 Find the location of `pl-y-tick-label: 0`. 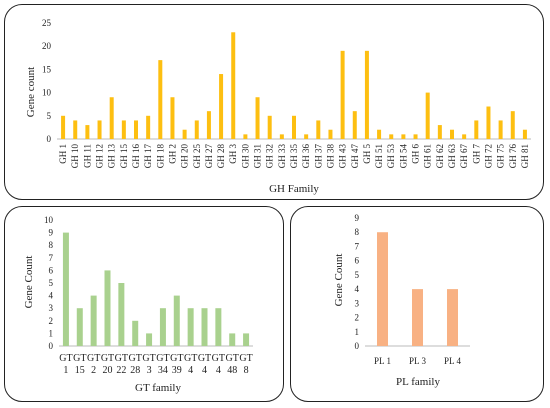

pl-y-tick-label: 0 is located at coordinates (357, 346).